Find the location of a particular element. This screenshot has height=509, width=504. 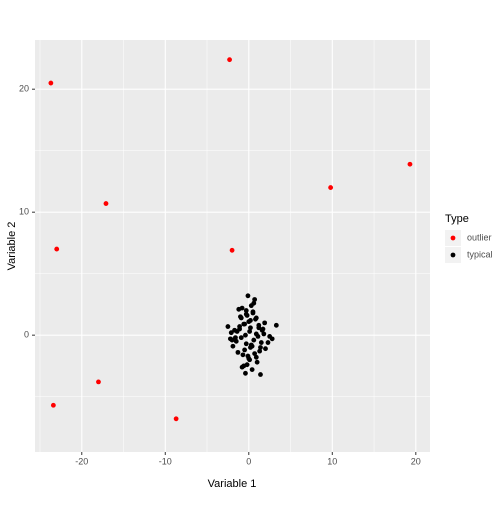

legend-label: outlier is located at coordinates (479, 237).